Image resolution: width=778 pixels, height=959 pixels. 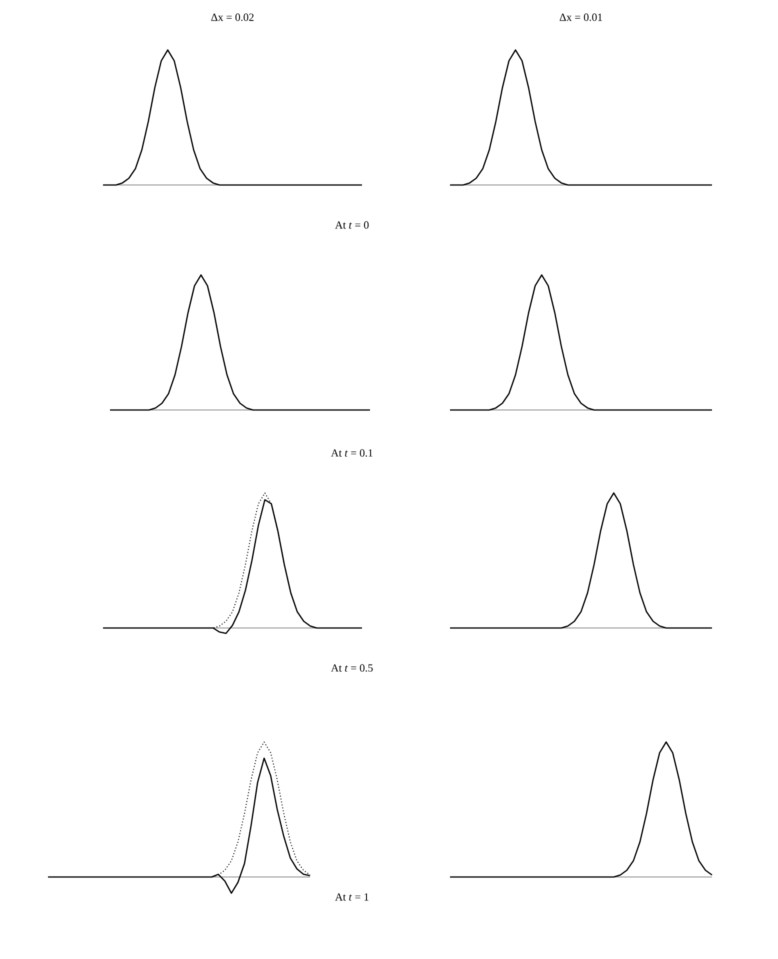 What do you see at coordinates (351, 897) in the screenshot?
I see `text: At t = 1` at bounding box center [351, 897].